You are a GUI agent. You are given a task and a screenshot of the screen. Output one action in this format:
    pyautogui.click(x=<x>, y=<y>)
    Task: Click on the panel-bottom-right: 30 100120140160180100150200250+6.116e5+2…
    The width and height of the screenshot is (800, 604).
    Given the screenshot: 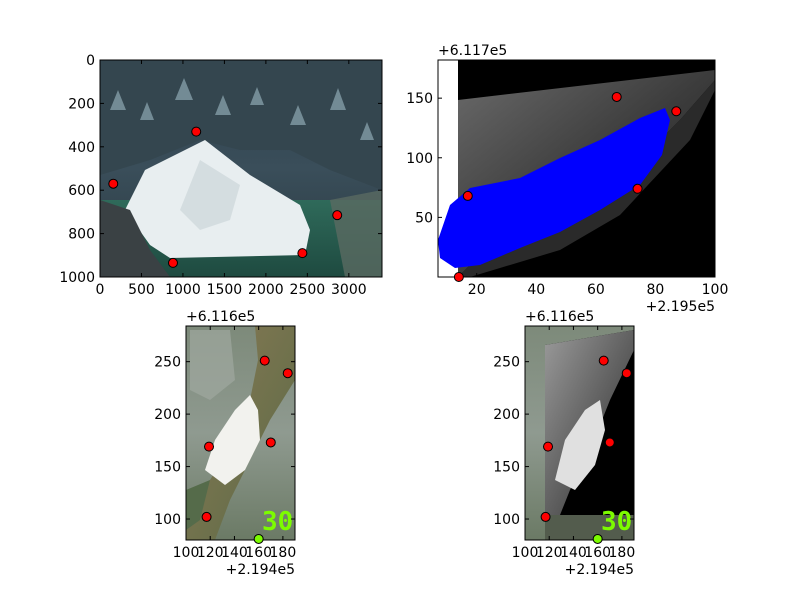 What is the action you would take?
    pyautogui.click(x=564, y=443)
    